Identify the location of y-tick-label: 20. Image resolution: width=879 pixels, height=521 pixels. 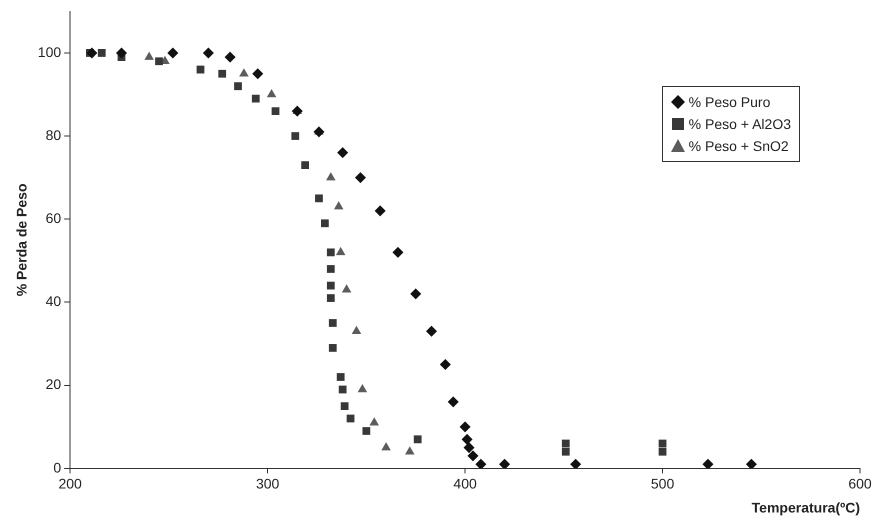
(54, 384).